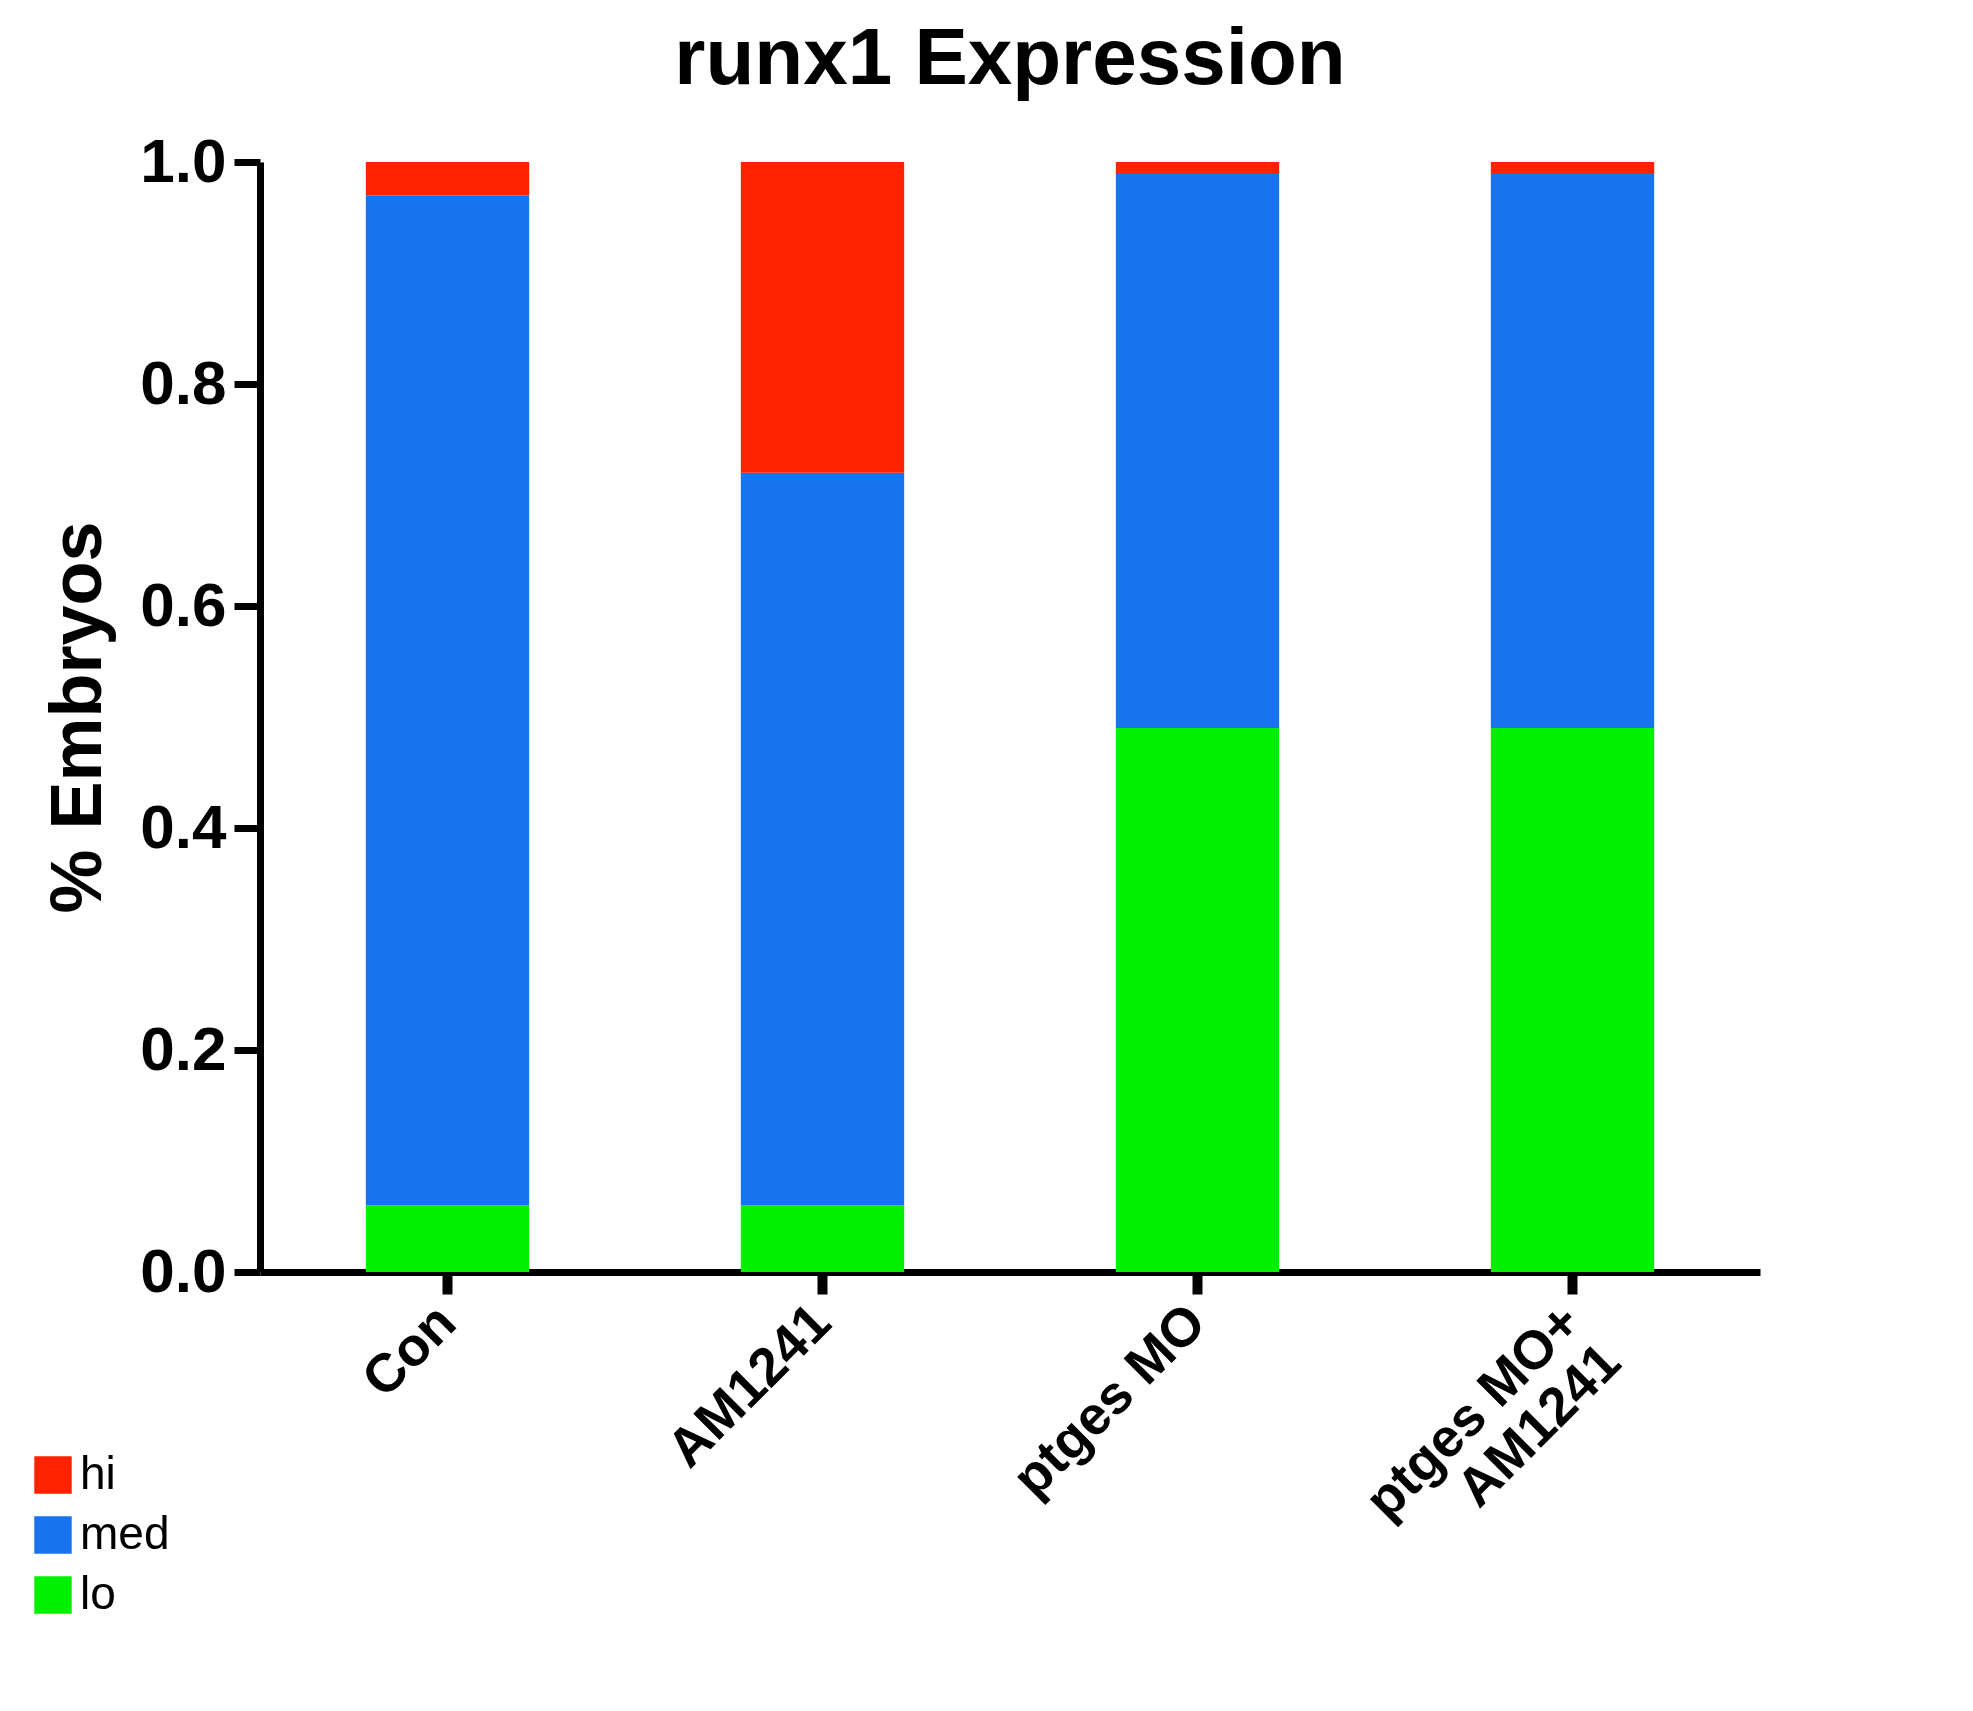 The height and width of the screenshot is (1711, 1973). What do you see at coordinates (76, 717) in the screenshot?
I see `y-axis-title: % Embryos` at bounding box center [76, 717].